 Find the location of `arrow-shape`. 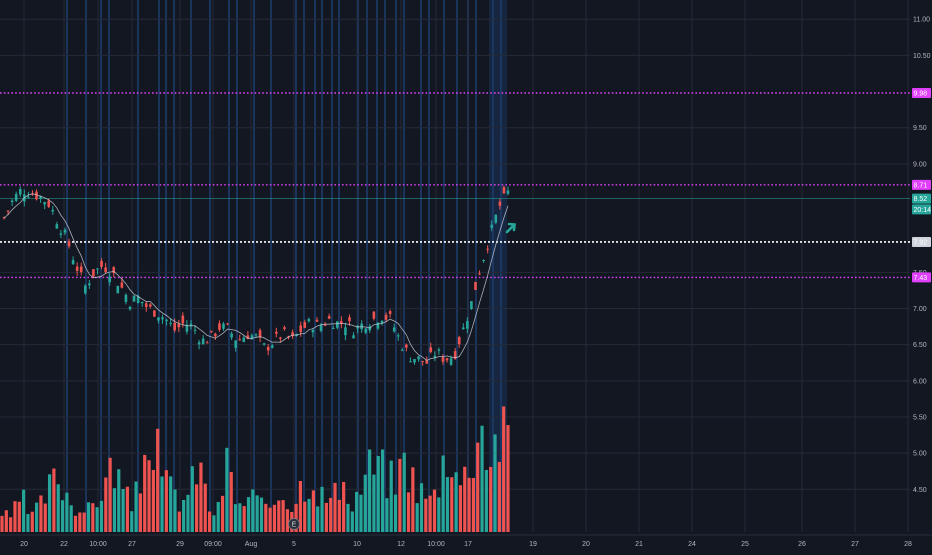

arrow-shape is located at coordinates (510, 228).